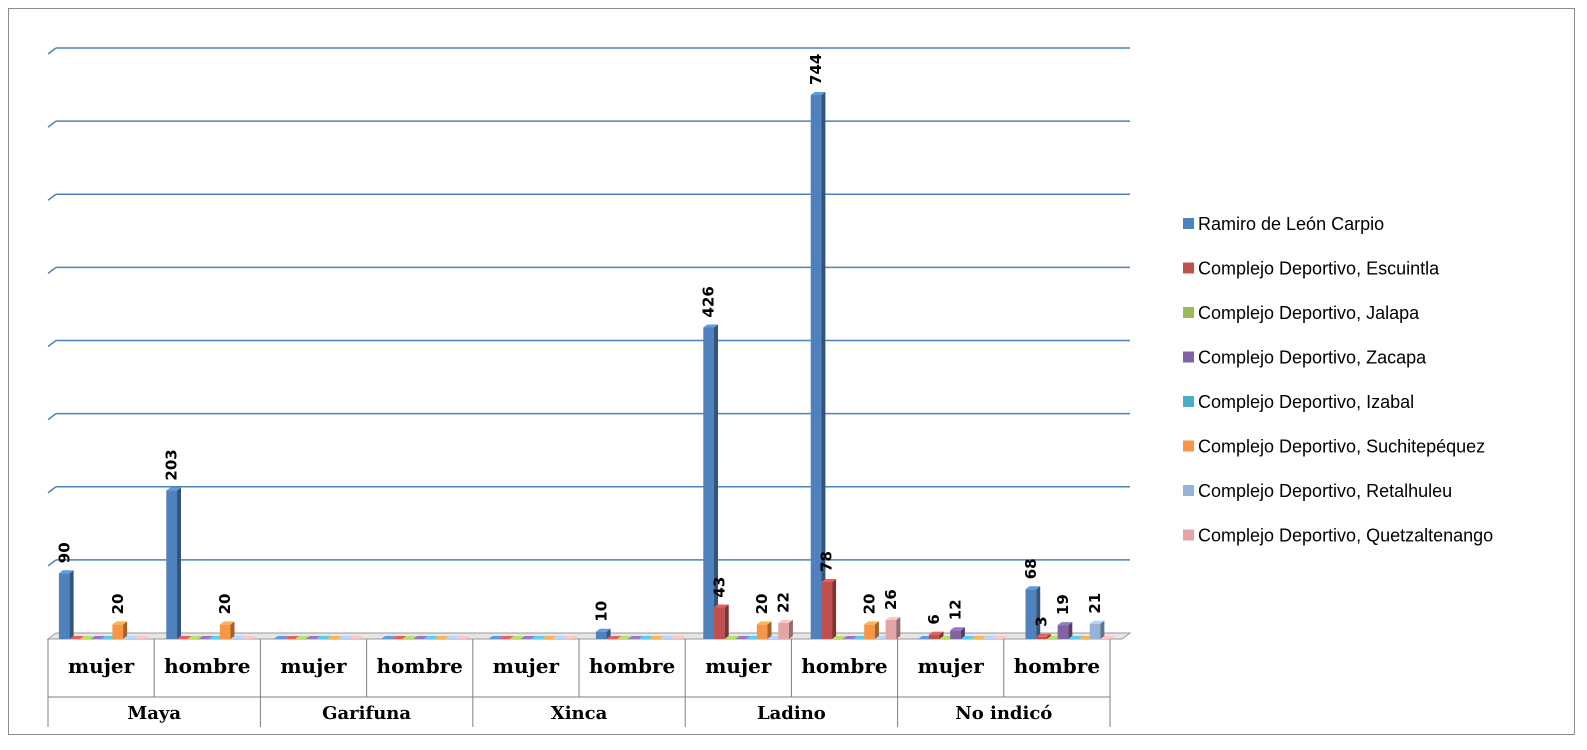 The height and width of the screenshot is (750, 1587). I want to click on data-label: 10, so click(601, 611).